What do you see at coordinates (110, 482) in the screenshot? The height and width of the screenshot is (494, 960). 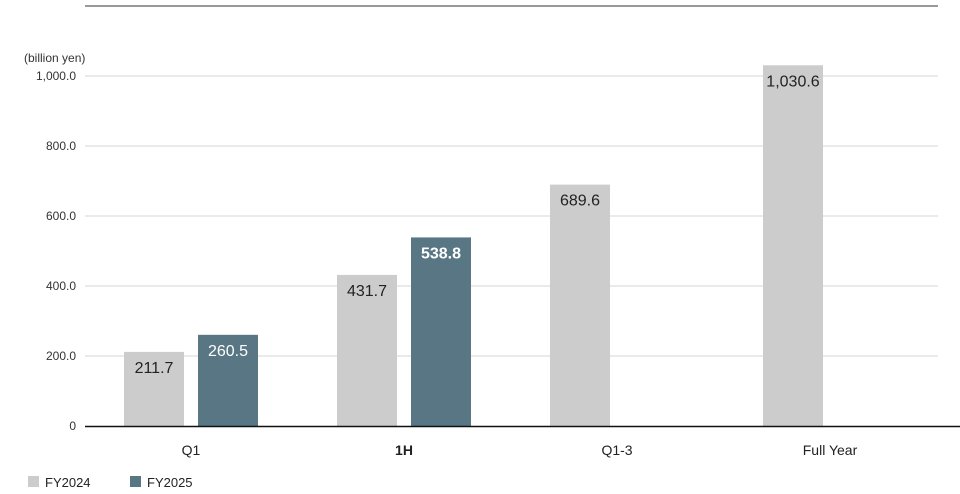 I see `legend: FY2024 FY2025` at bounding box center [110, 482].